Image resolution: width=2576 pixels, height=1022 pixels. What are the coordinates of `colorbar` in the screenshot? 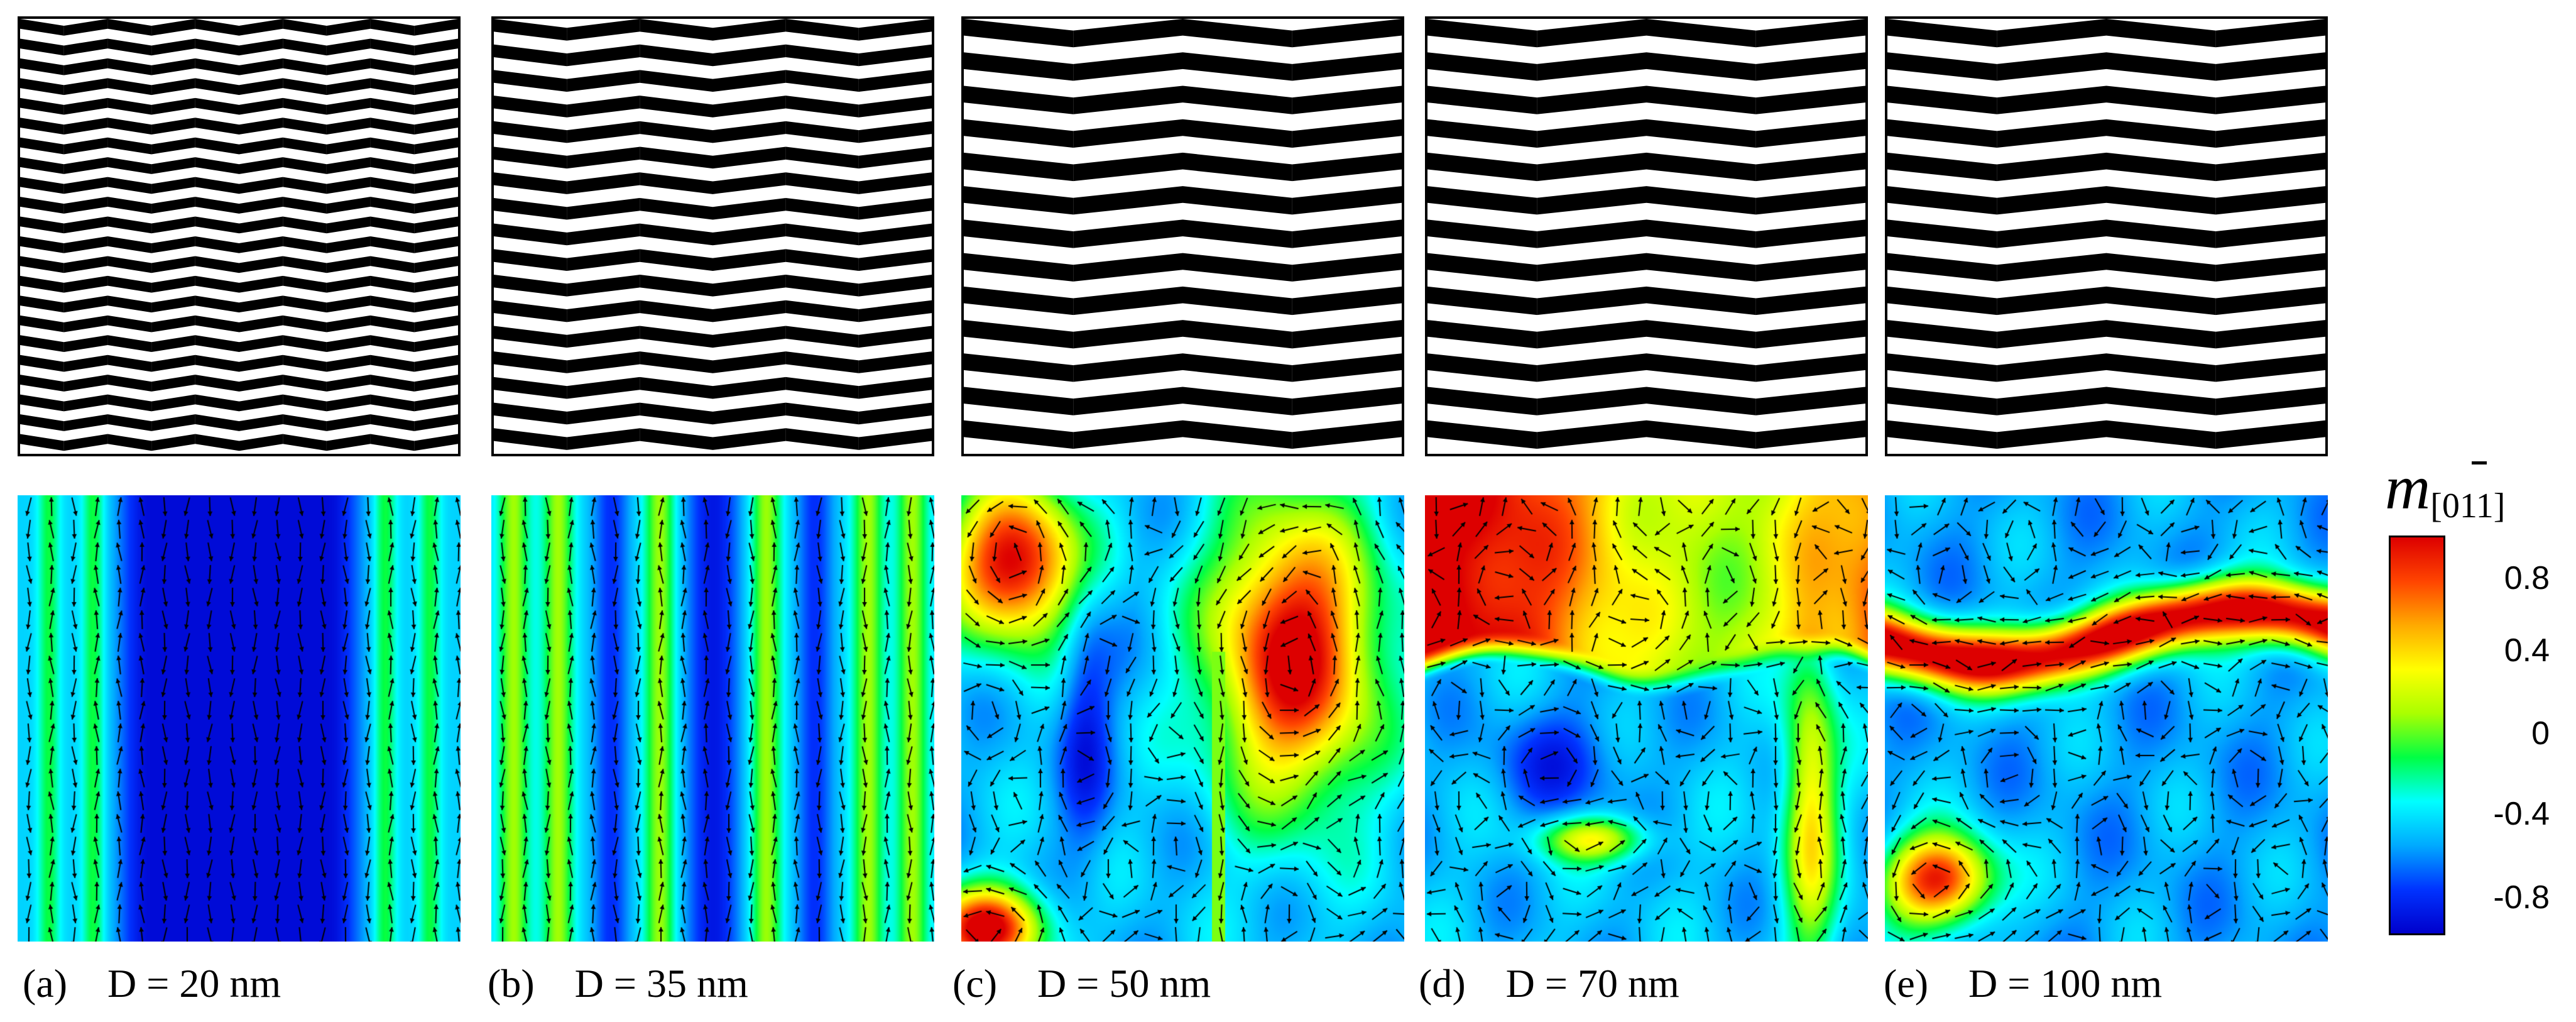 It's located at (2417, 736).